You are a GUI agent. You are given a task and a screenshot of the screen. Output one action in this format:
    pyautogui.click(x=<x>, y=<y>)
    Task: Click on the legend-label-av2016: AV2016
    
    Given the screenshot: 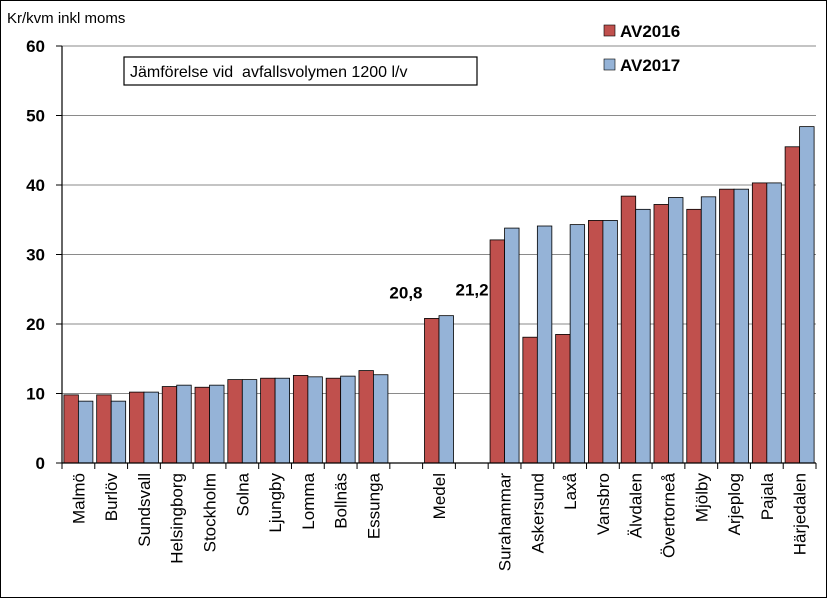 What is the action you would take?
    pyautogui.click(x=650, y=31)
    